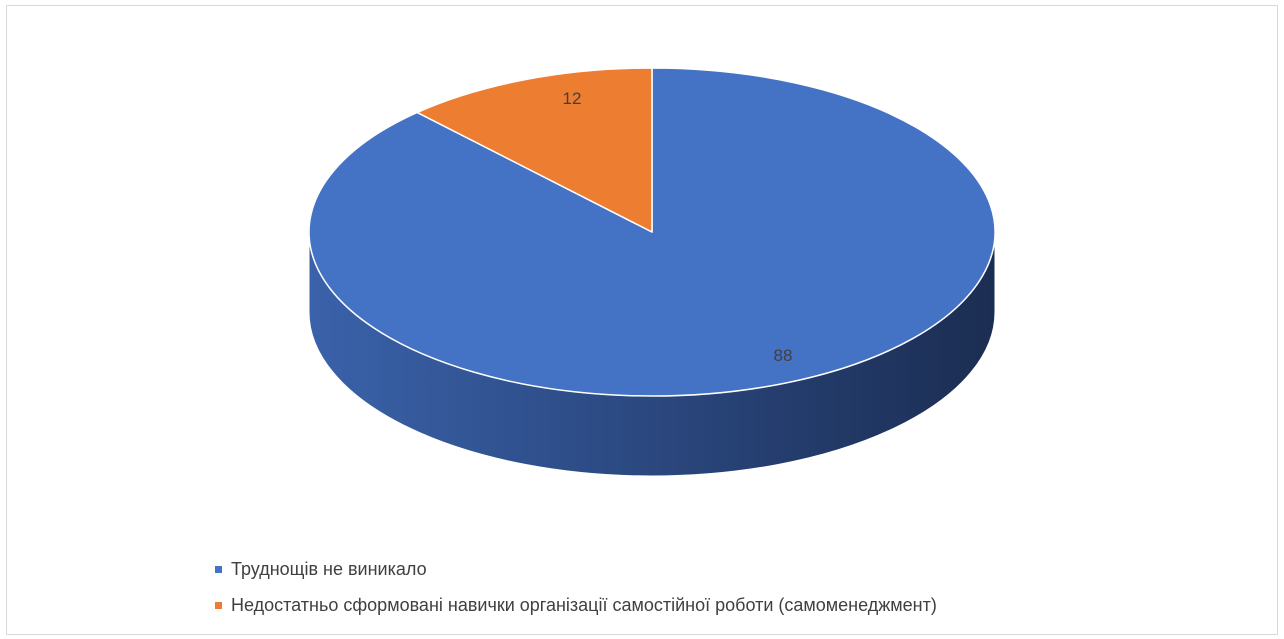 This screenshot has width=1284, height=639. Describe the element at coordinates (576, 569) in the screenshot. I see `legend-item-1: Труднощів не виникало` at that location.